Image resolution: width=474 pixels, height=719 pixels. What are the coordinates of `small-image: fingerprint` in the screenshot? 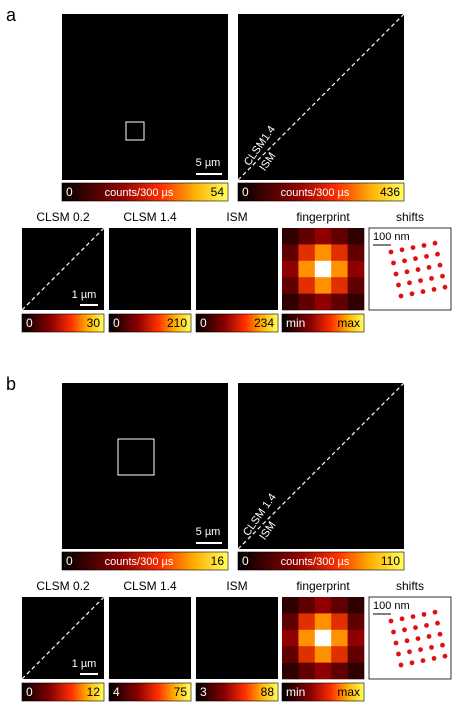 It's located at (323, 260).